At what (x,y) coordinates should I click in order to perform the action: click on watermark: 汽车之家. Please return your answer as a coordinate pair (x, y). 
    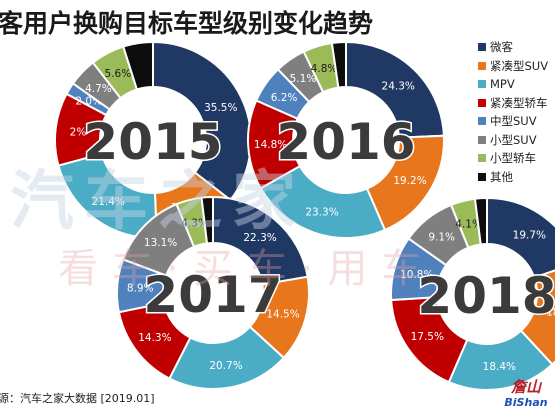
    Looking at the image, I should click on (158, 202).